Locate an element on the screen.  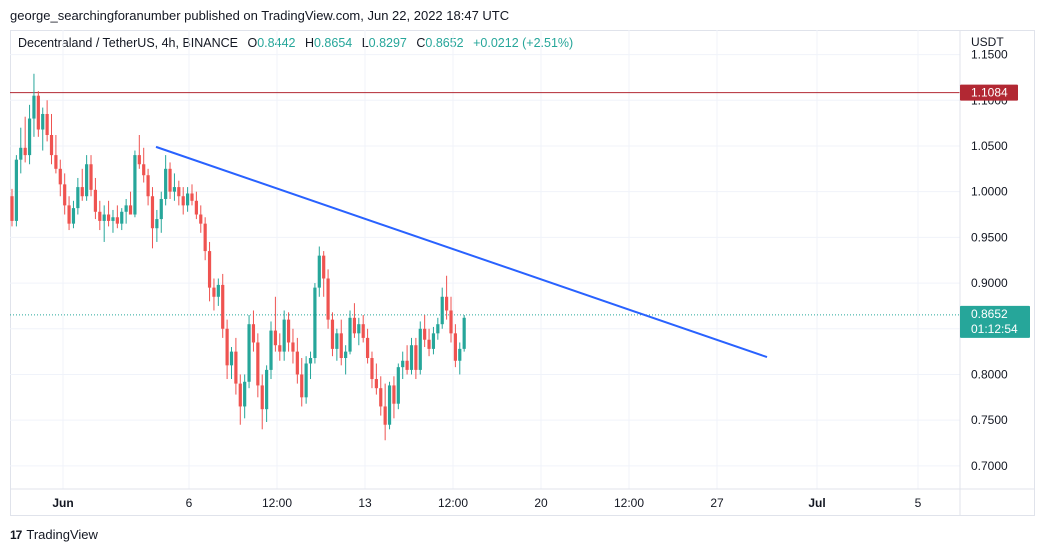
close-value: 0.8652 is located at coordinates (444, 43).